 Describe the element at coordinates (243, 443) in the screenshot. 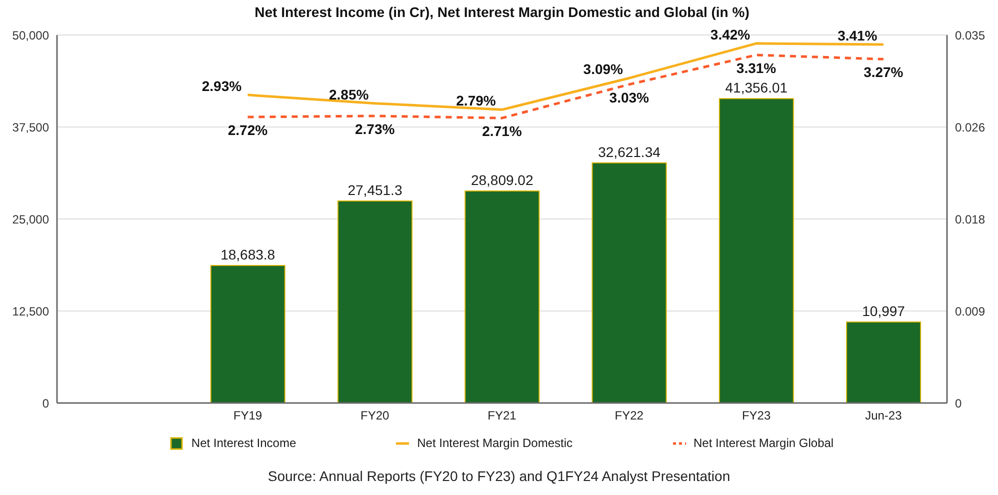

I see `legend-label: Net Interest Income` at that location.